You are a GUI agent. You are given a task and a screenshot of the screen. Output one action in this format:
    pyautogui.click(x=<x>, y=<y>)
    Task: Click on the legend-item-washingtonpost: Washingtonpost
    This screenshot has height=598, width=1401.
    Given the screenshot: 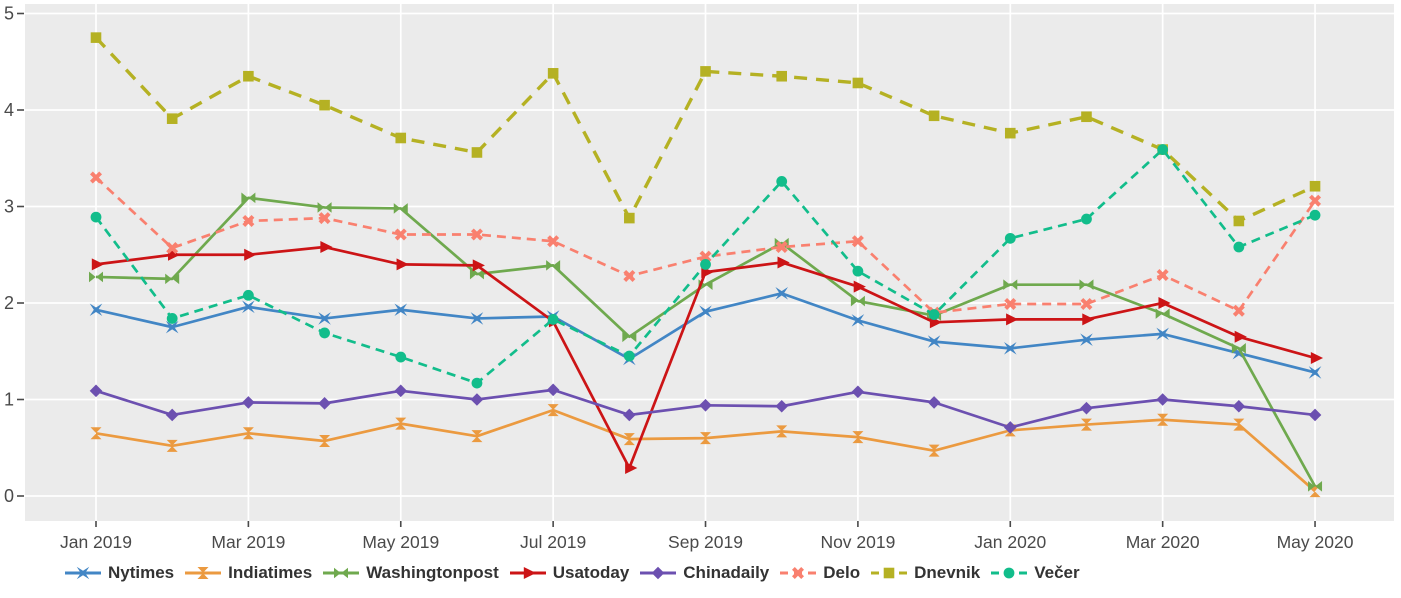 What is the action you would take?
    pyautogui.click(x=410, y=573)
    